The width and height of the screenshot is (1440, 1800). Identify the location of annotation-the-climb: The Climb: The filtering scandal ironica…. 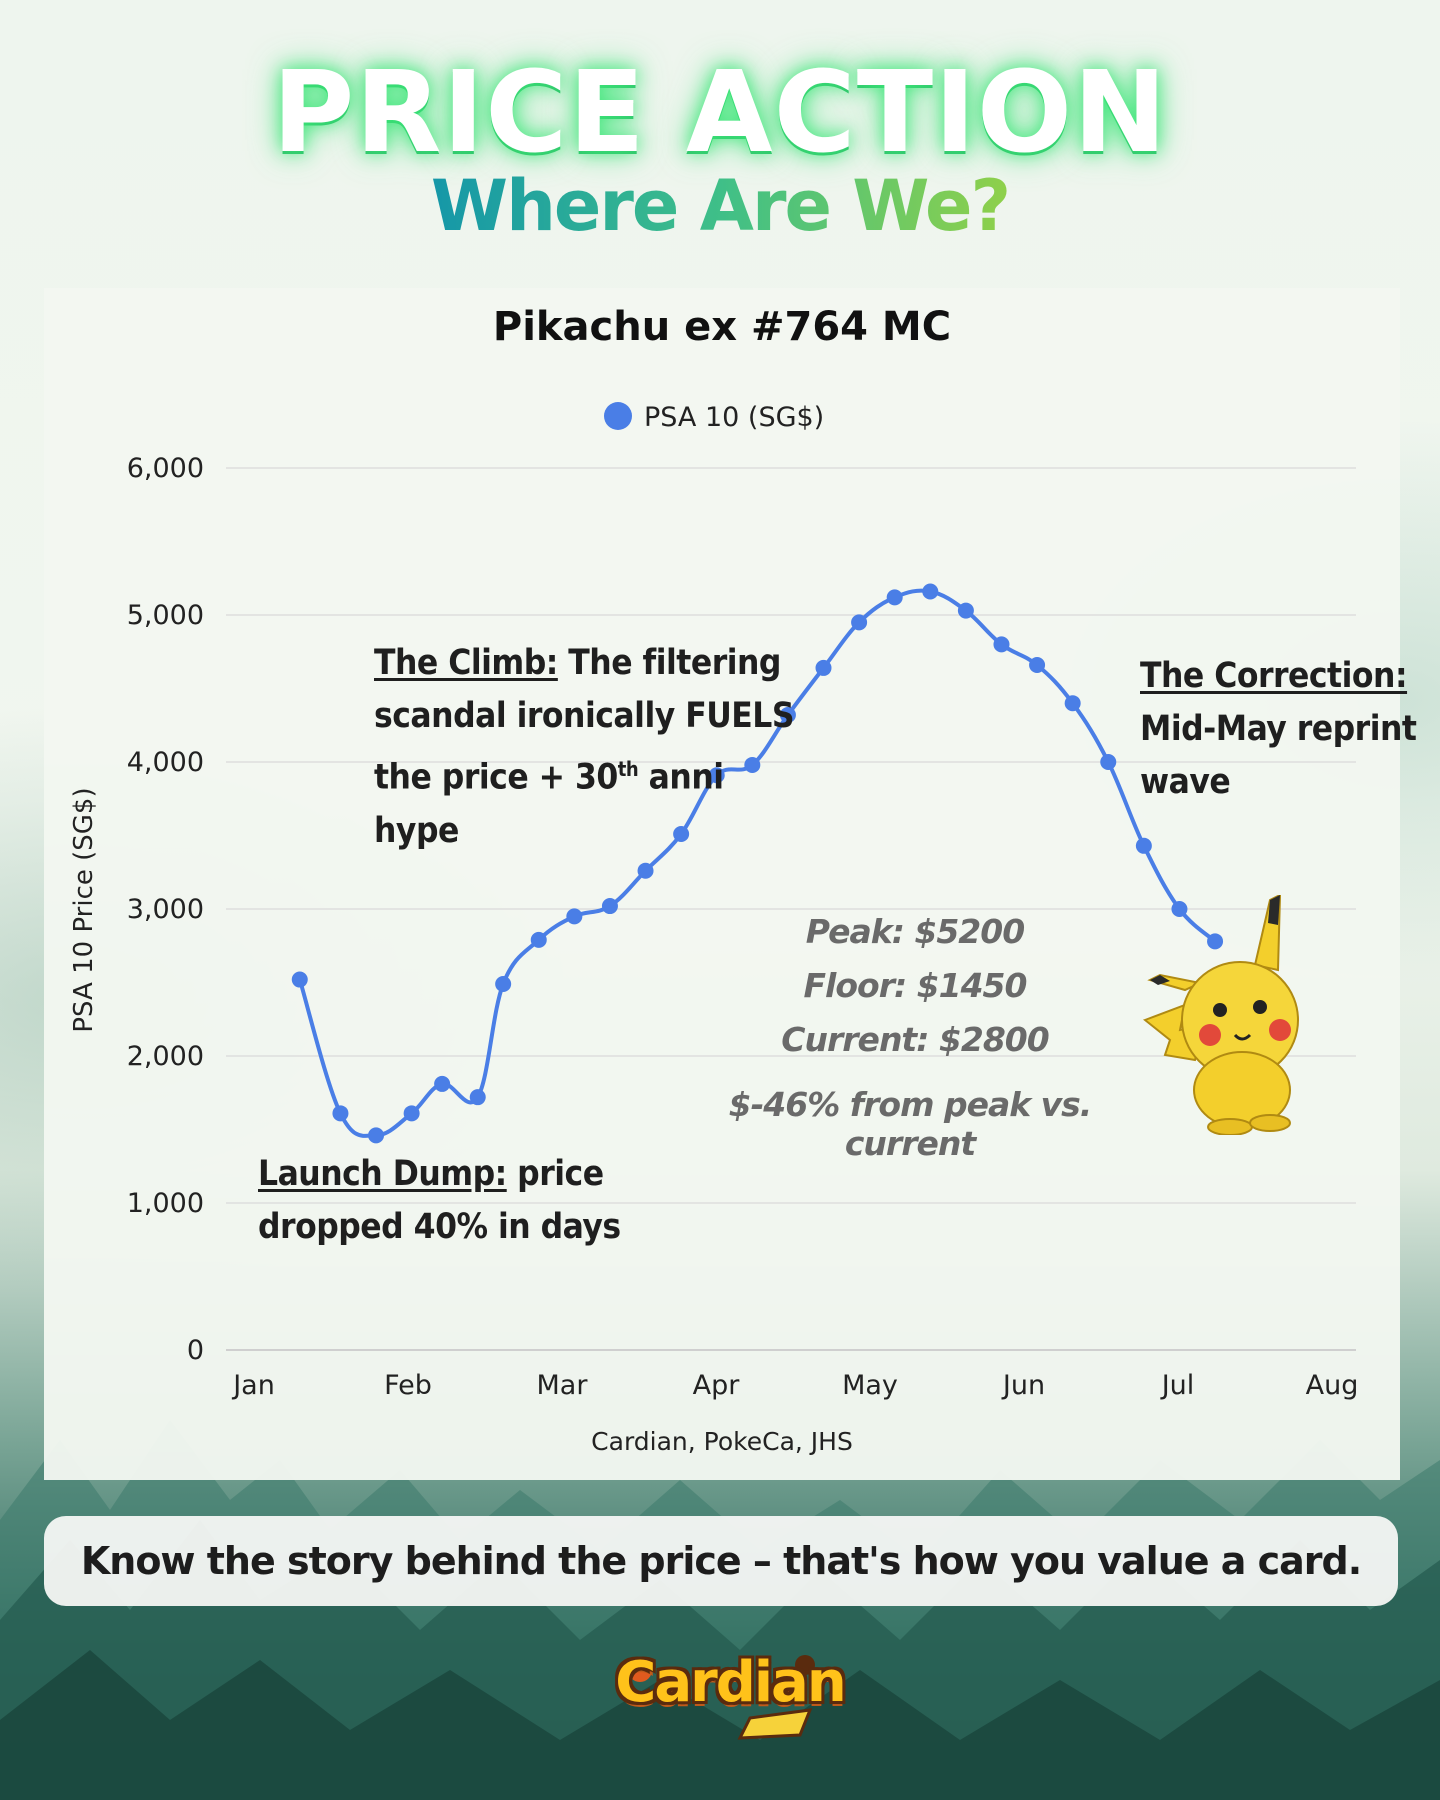
(584, 747).